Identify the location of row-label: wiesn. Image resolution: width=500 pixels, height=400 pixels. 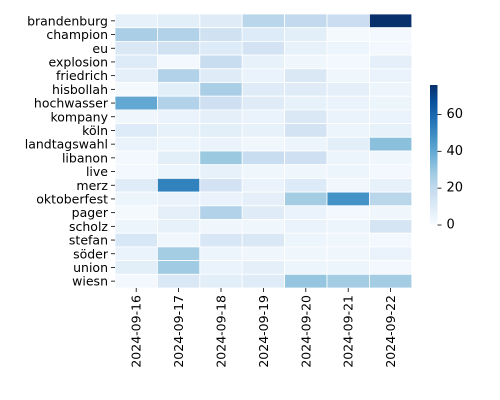
(90, 281).